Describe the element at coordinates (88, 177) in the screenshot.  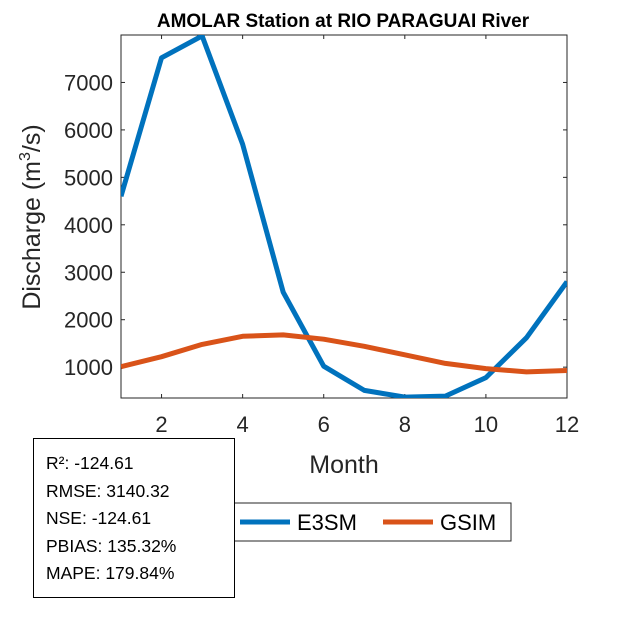
I see `y-tick-label: 5000` at that location.